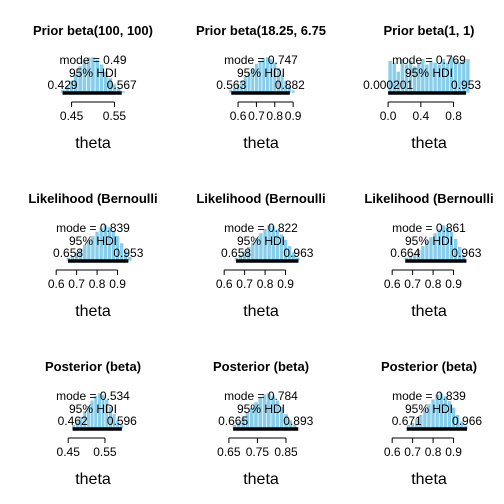 The image size is (504, 504). What do you see at coordinates (290, 85) in the screenshot?
I see `hdi-high-label: 0.882` at bounding box center [290, 85].